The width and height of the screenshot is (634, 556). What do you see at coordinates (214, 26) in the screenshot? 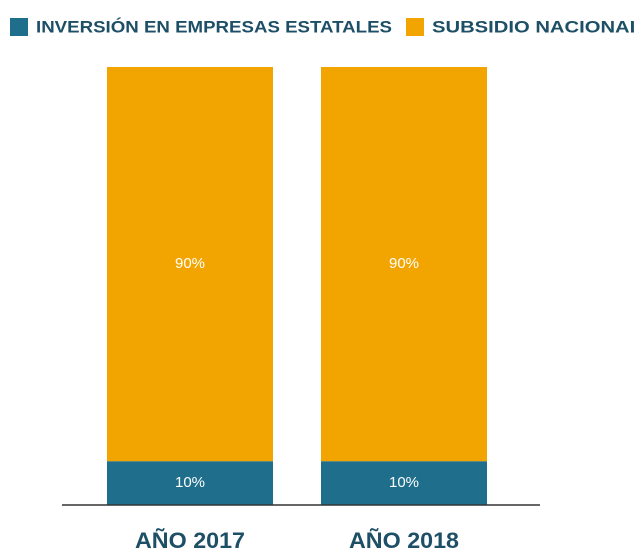
I see `legend-label: INVERSIÓN EN EMPRESAS ESTATALES` at bounding box center [214, 26].